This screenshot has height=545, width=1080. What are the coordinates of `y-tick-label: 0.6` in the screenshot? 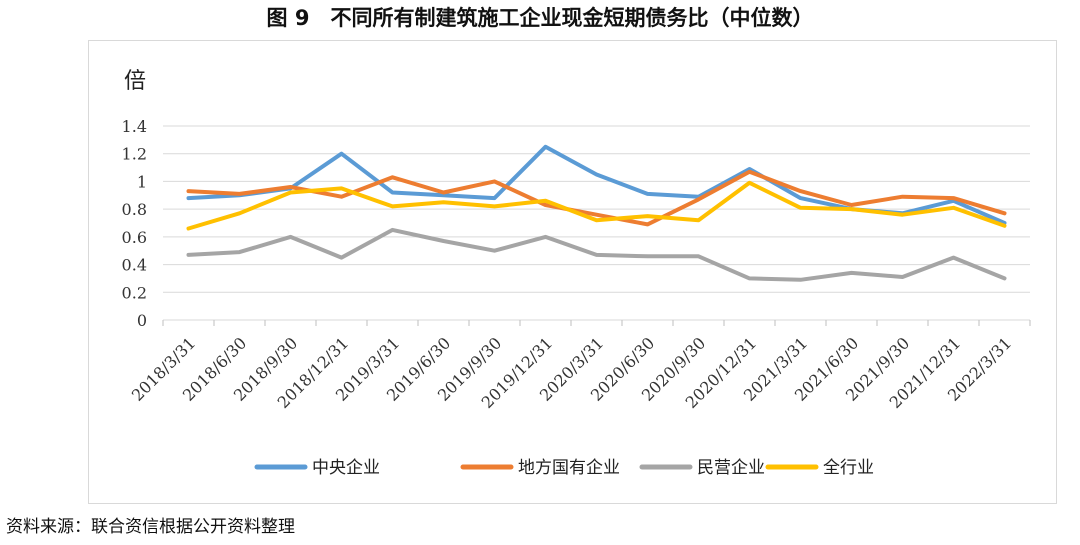 It's located at (134, 237).